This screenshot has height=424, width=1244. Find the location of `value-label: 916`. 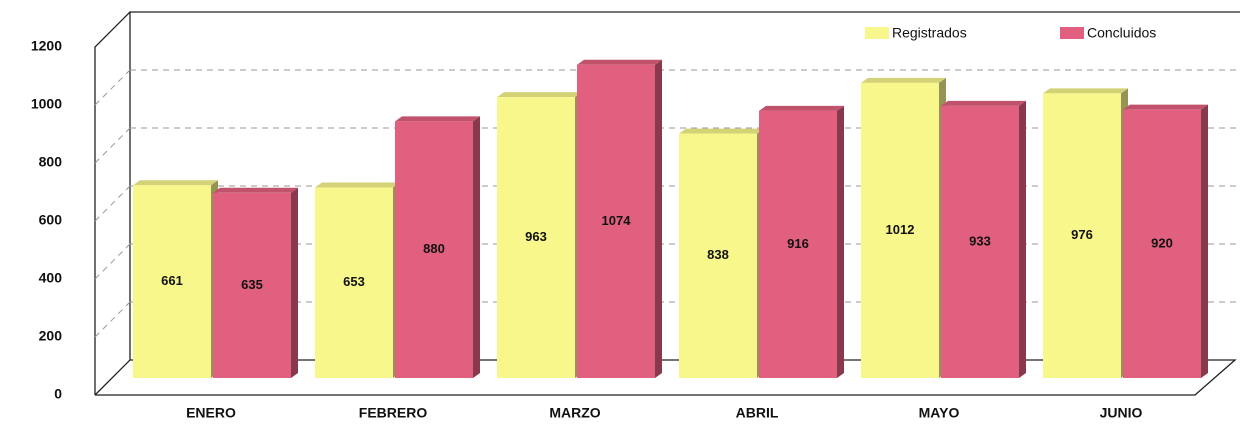

value-label: 916 is located at coordinates (798, 243).